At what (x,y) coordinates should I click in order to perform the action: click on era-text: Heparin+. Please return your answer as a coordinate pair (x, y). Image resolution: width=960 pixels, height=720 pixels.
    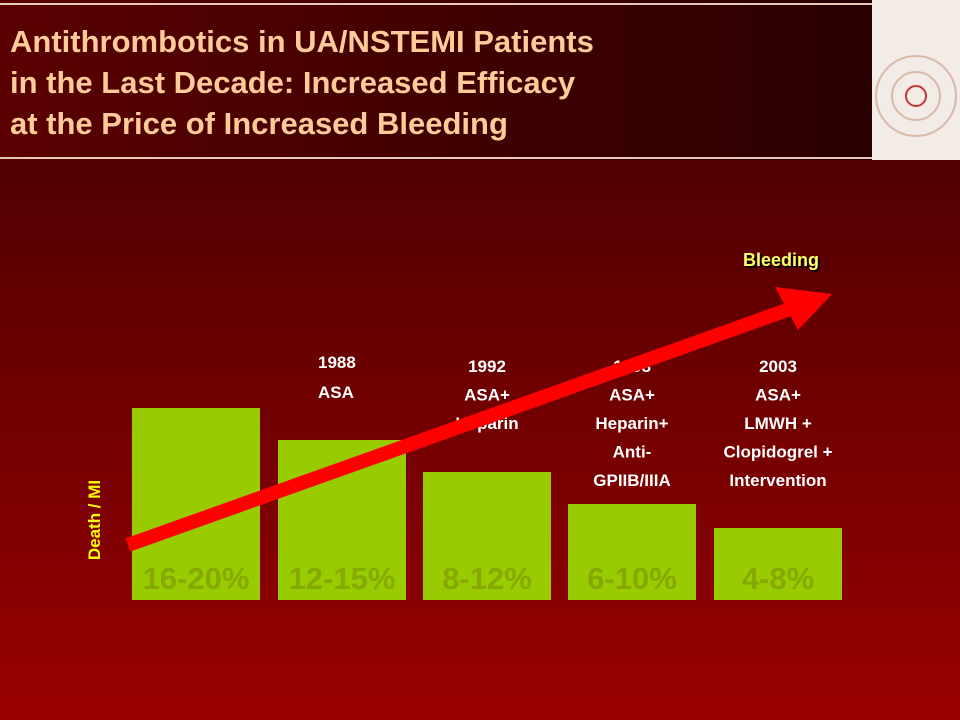
    Looking at the image, I should click on (631, 423).